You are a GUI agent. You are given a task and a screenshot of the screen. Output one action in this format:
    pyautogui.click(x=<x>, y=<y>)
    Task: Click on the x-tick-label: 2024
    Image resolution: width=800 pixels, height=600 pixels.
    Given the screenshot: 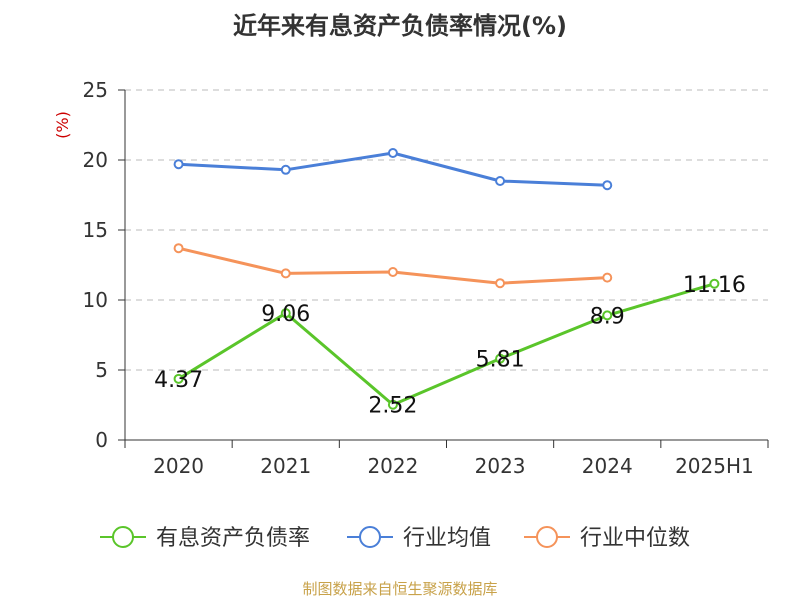 What is the action you would take?
    pyautogui.click(x=607, y=466)
    